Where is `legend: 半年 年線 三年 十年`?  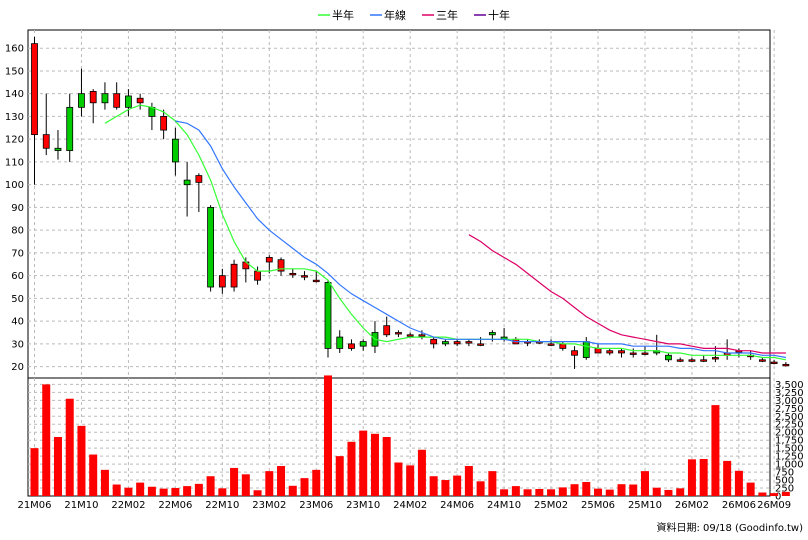
legend: 半年 年線 三年 十年 is located at coordinates (414, 15).